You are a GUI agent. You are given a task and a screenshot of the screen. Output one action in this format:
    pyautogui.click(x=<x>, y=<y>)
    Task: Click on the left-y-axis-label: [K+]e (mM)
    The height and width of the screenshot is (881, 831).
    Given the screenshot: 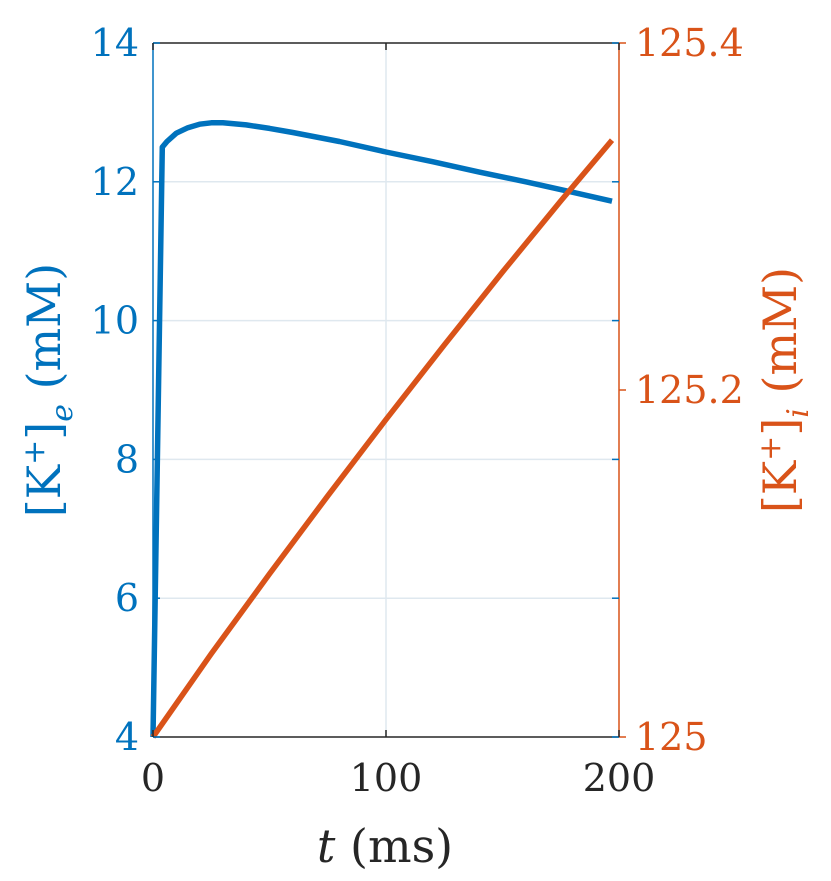 What is the action you would take?
    pyautogui.click(x=48, y=390)
    